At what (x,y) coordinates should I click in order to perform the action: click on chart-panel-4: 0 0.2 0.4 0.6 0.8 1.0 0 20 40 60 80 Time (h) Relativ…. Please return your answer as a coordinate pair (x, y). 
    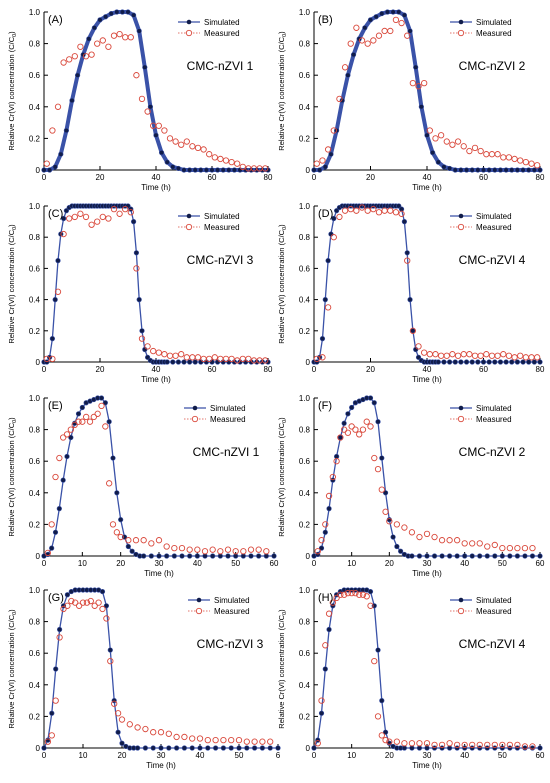
    Looking at the image, I should click on (411, 293).